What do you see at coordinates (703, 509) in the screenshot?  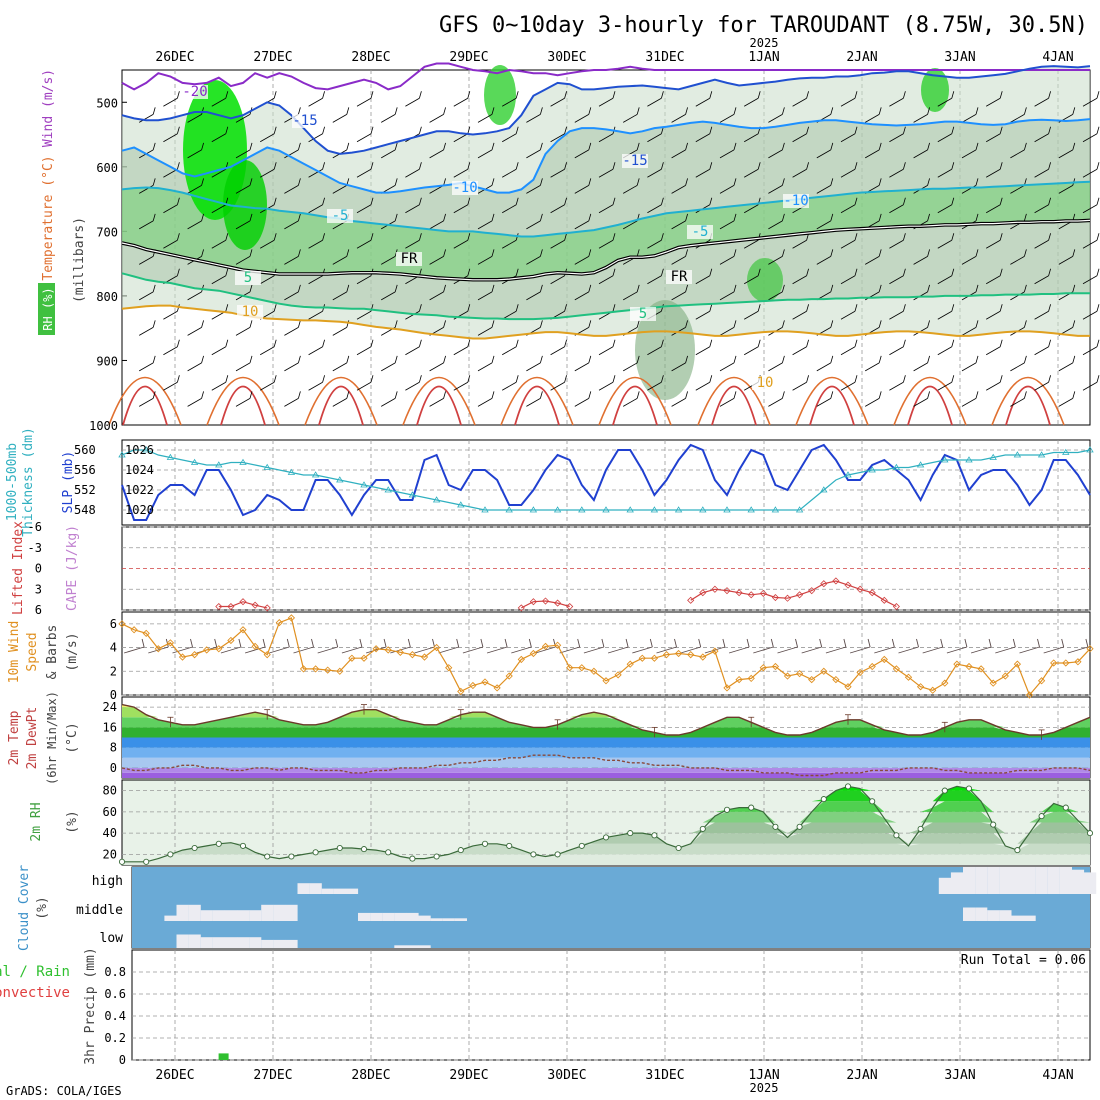 I see `thickness-marker` at bounding box center [703, 509].